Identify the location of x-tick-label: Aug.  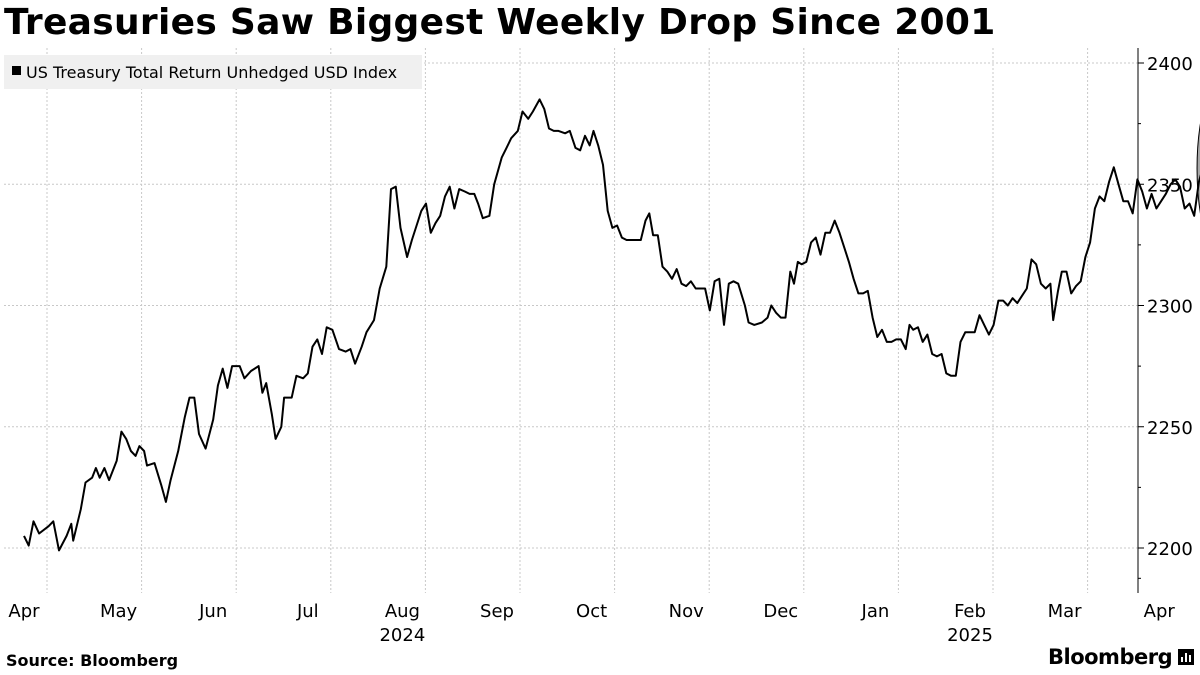
(402, 611).